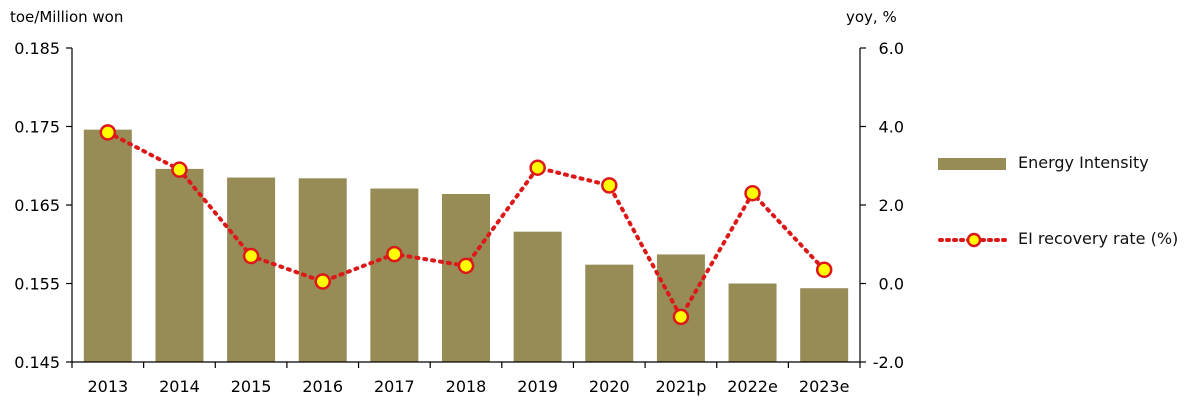 Image resolution: width=1200 pixels, height=400 pixels. Describe the element at coordinates (680, 386) in the screenshot. I see `x-tick-label: 2021p` at that location.